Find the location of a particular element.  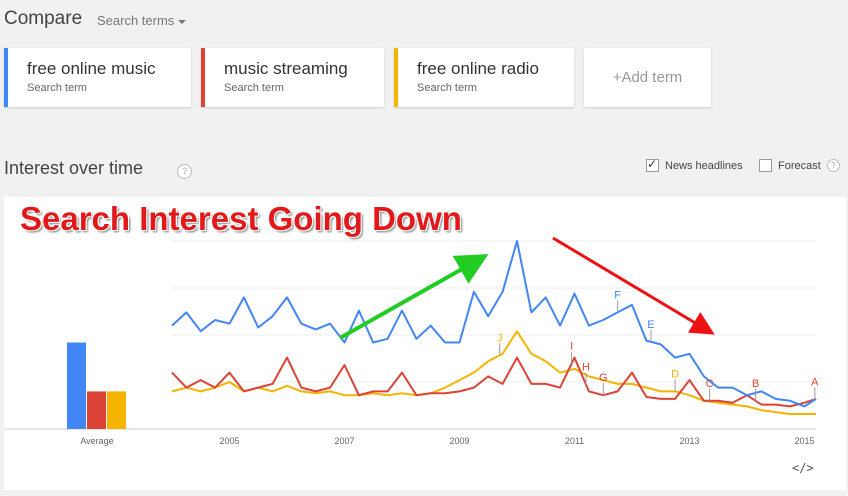

news-marker-label: I is located at coordinates (571, 347).